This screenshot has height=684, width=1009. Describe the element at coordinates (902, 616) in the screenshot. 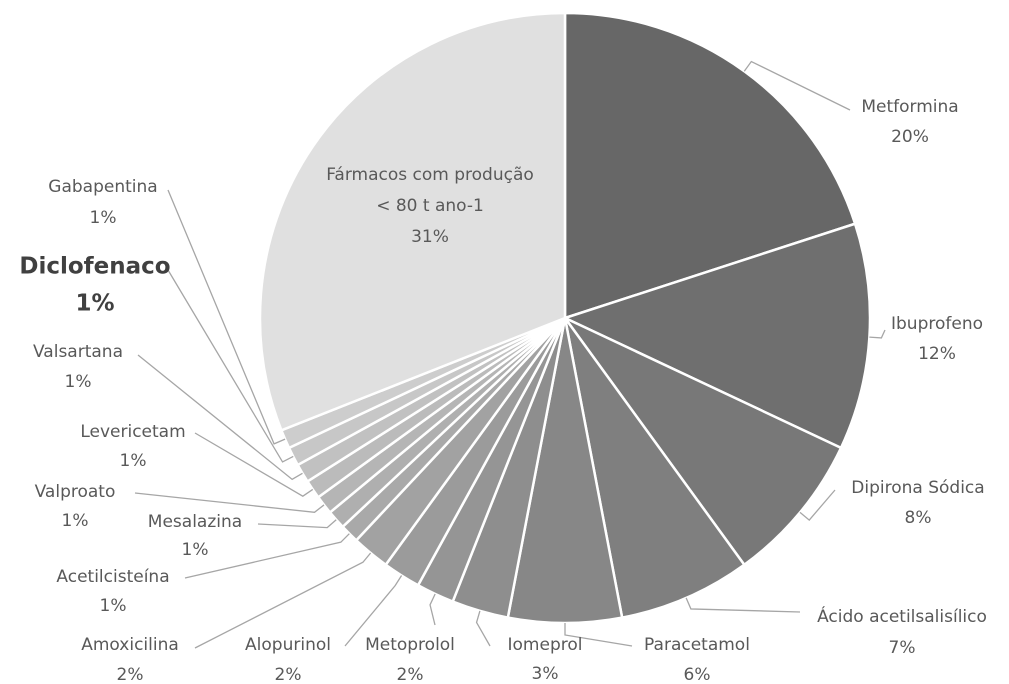

I see `slice-label: Ácido acetilsalisílico` at that location.